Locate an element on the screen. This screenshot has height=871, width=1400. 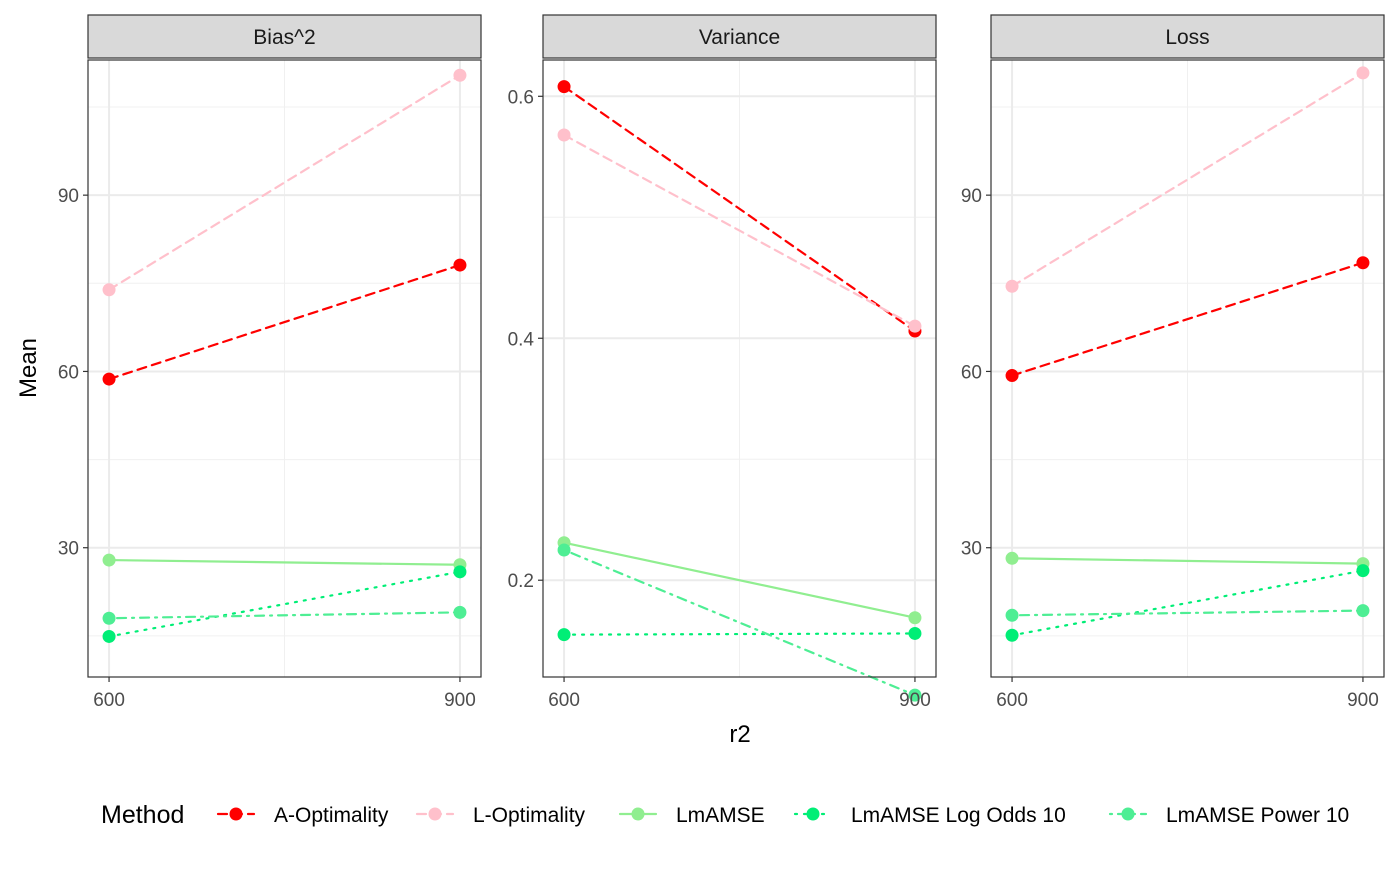
y-tick-label: 0.4 is located at coordinates (521, 339).